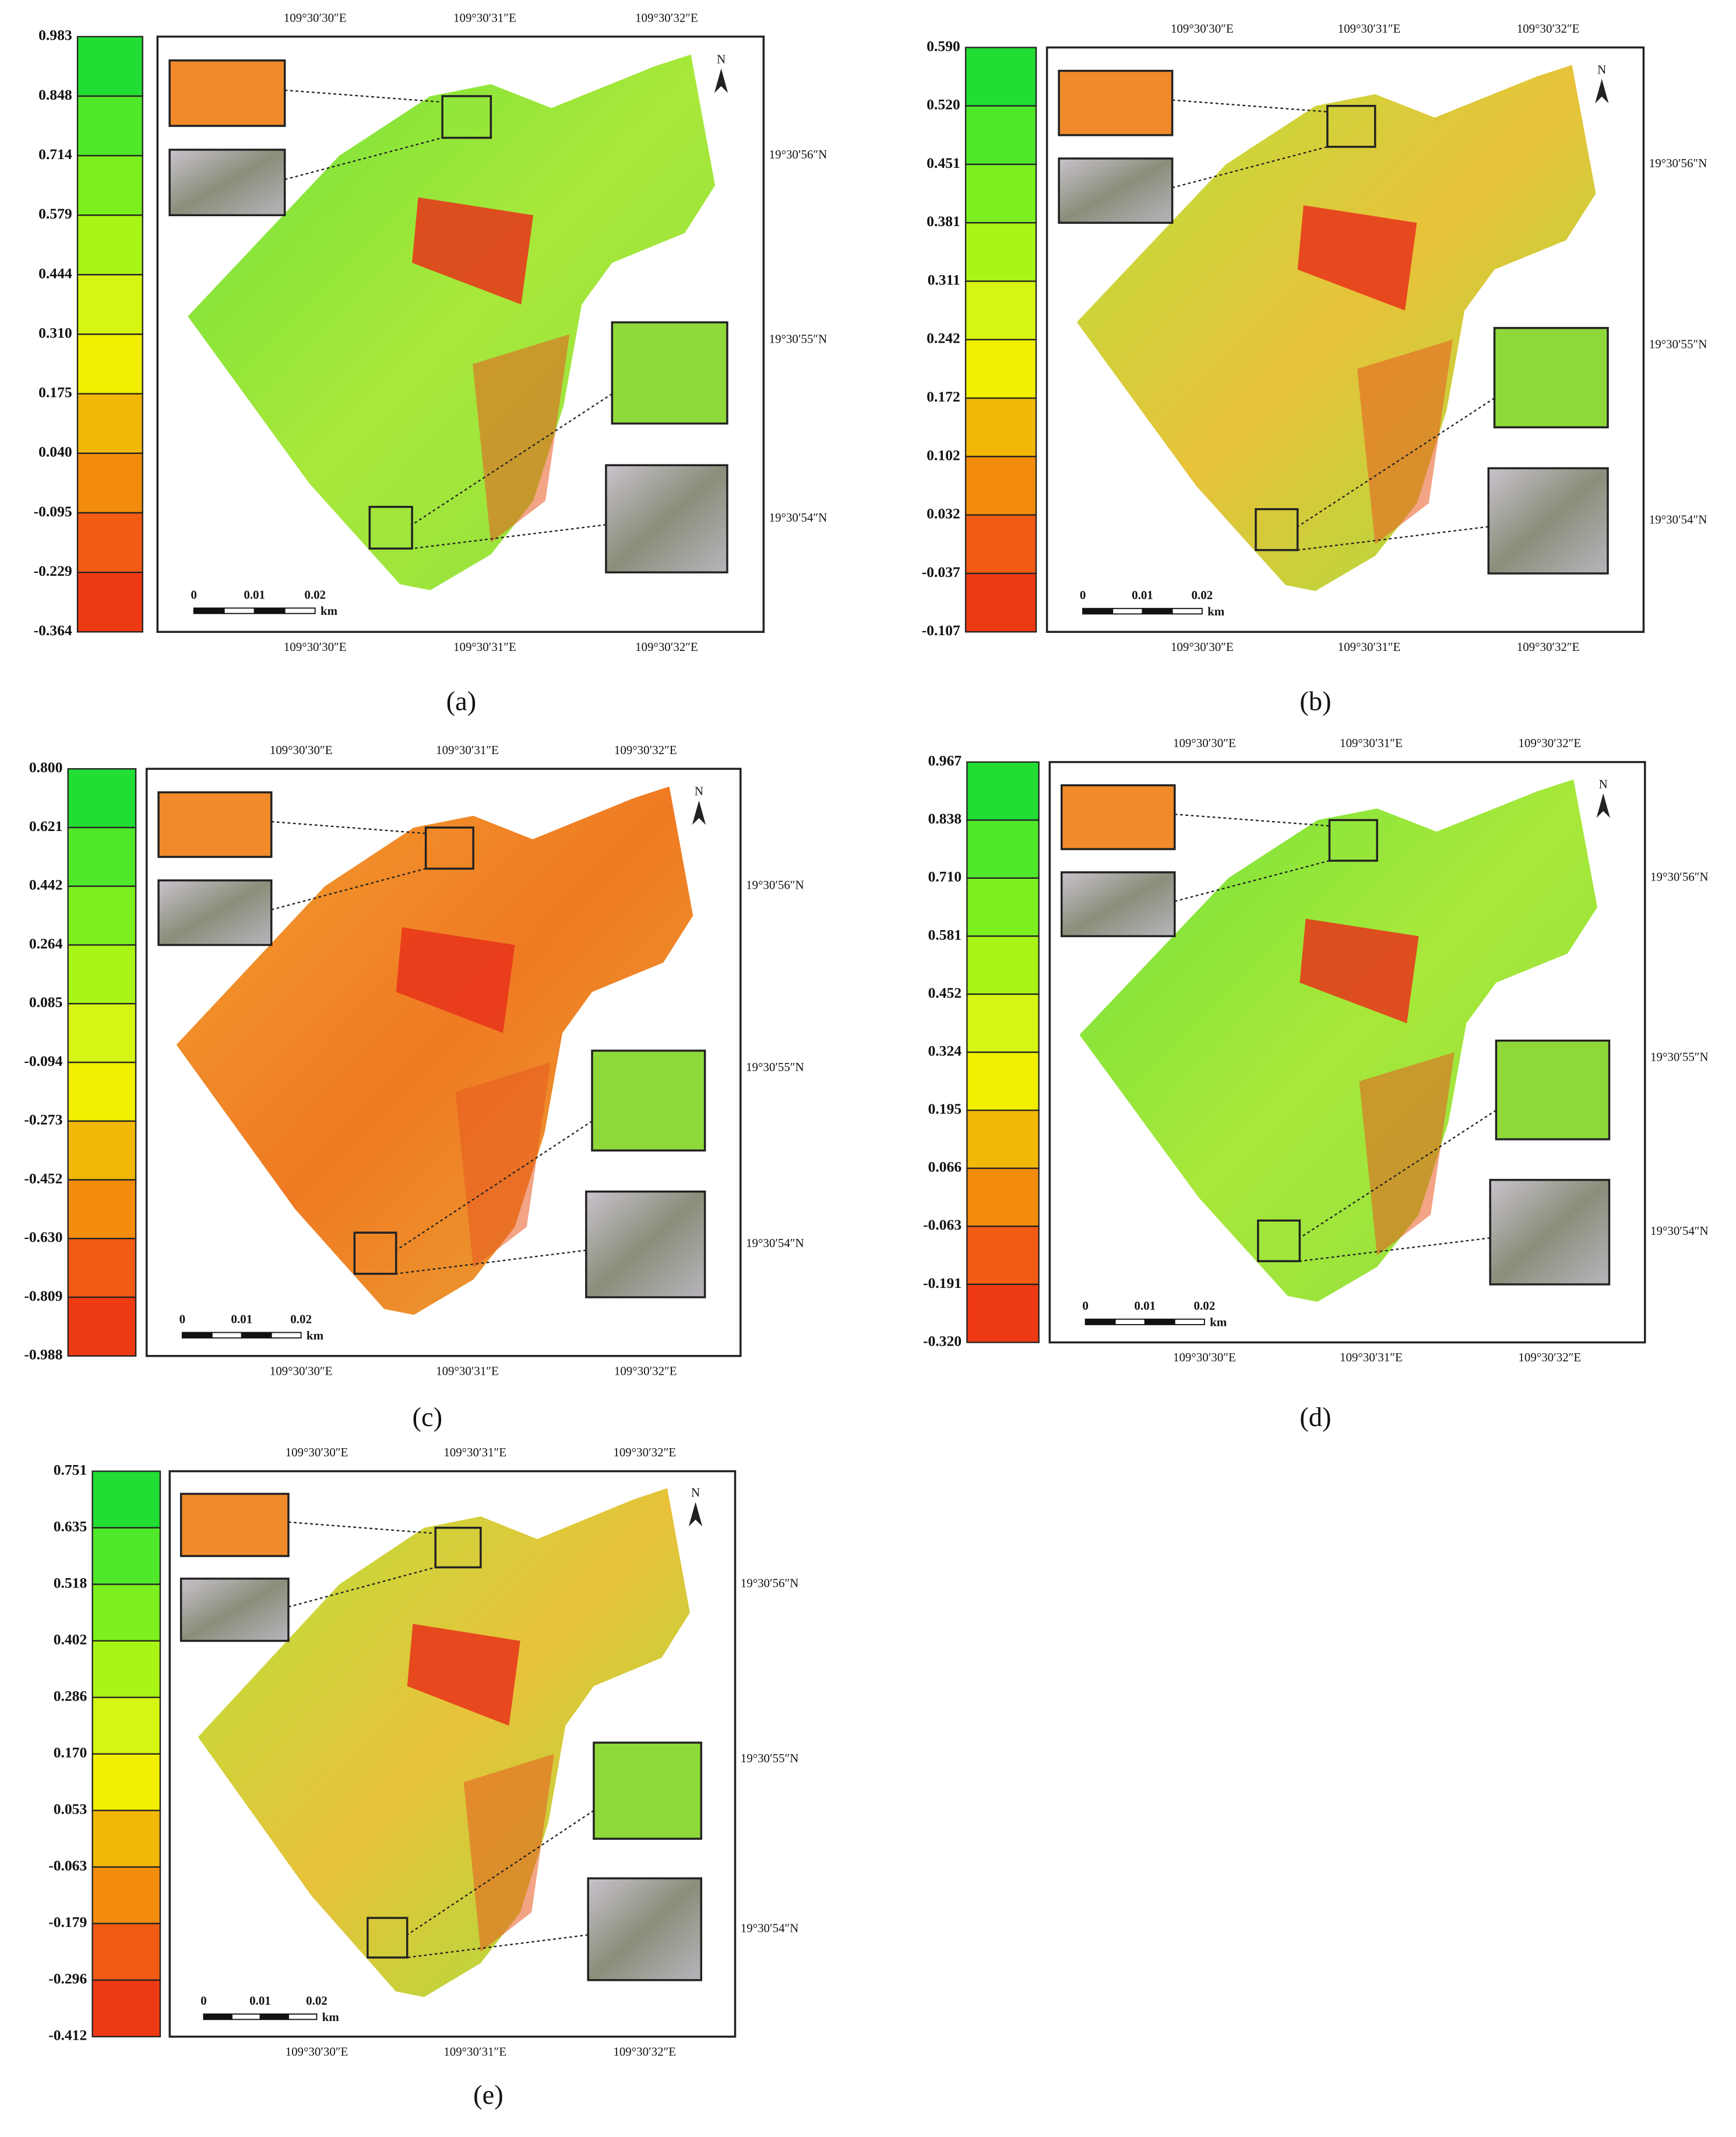 The width and height of the screenshot is (1736, 2137). I want to click on legend-label: 0.172, so click(943, 396).